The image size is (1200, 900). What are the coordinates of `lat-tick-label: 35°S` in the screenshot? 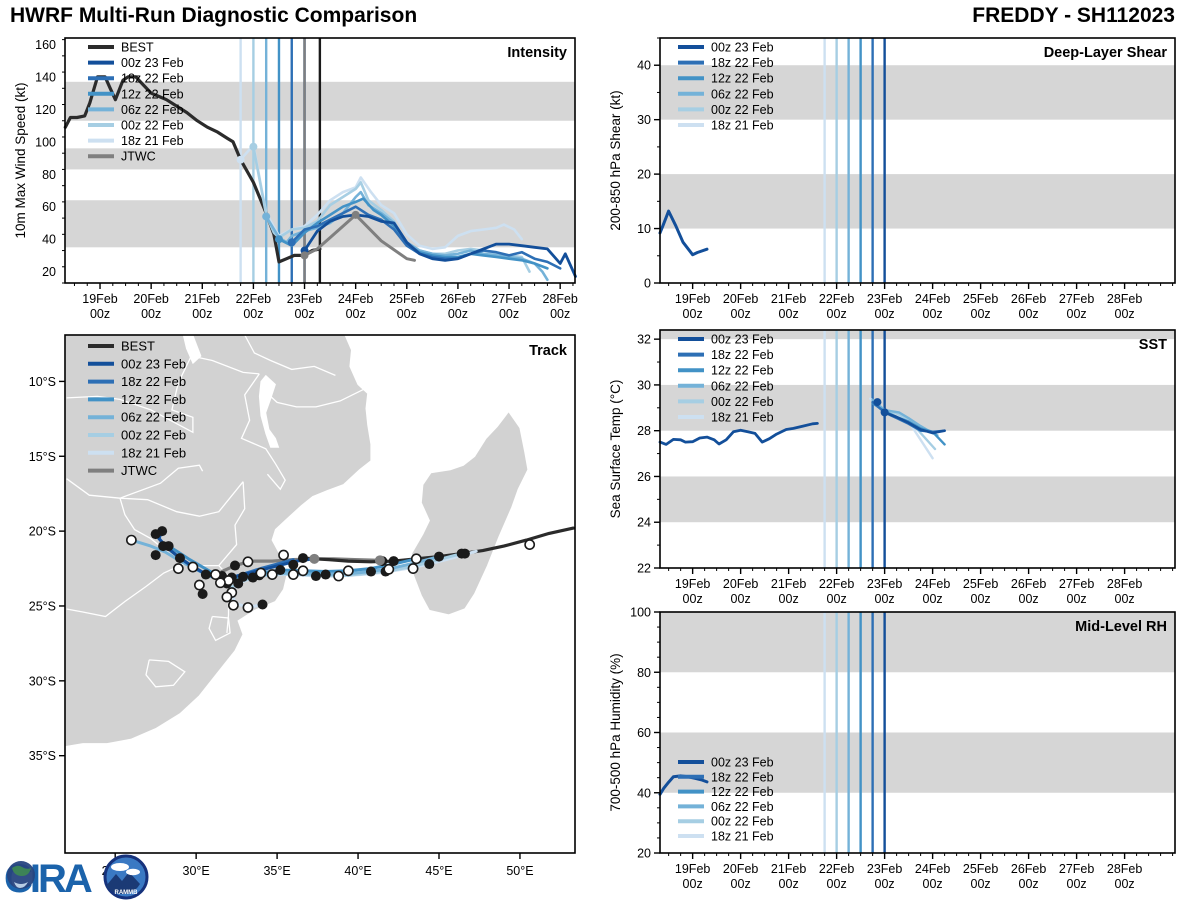 It's located at (42, 756).